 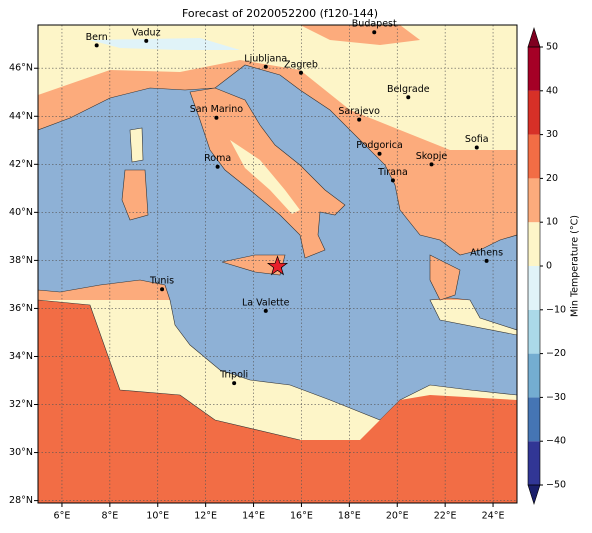 I want to click on x-tick-label: 22°E, so click(x=445, y=516).